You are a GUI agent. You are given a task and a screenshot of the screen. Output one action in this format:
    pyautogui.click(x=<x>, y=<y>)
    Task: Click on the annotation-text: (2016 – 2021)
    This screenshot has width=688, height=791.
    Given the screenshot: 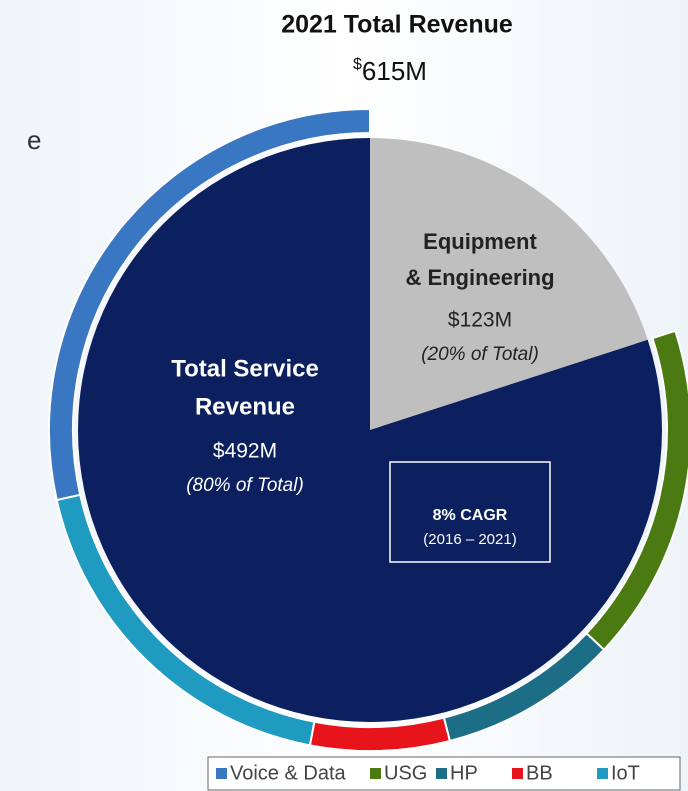 What is the action you would take?
    pyautogui.click(x=469, y=539)
    